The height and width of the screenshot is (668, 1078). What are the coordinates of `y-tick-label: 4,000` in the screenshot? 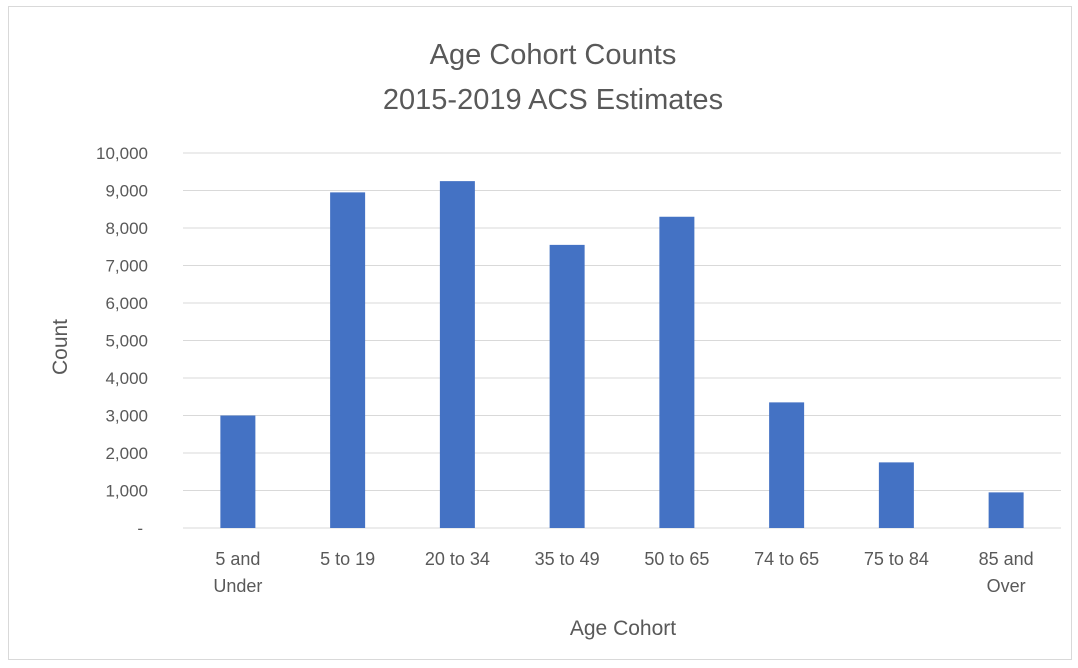 It's located at (126, 378).